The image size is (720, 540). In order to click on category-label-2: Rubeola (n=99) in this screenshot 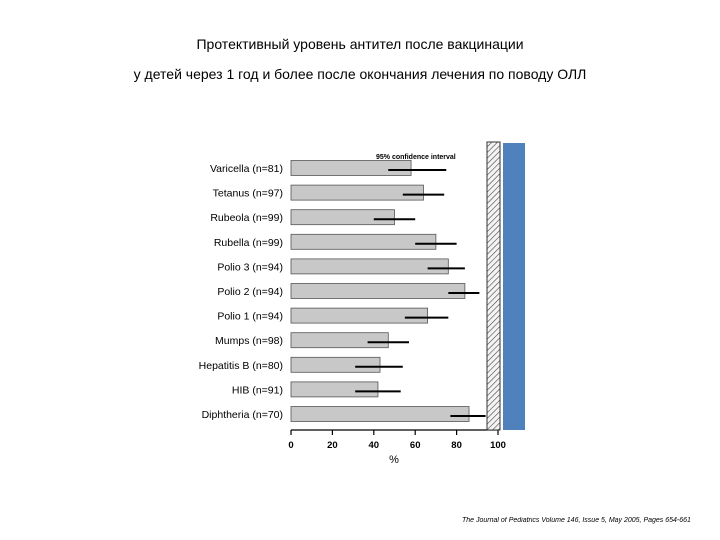, I will do `click(246, 218)`.